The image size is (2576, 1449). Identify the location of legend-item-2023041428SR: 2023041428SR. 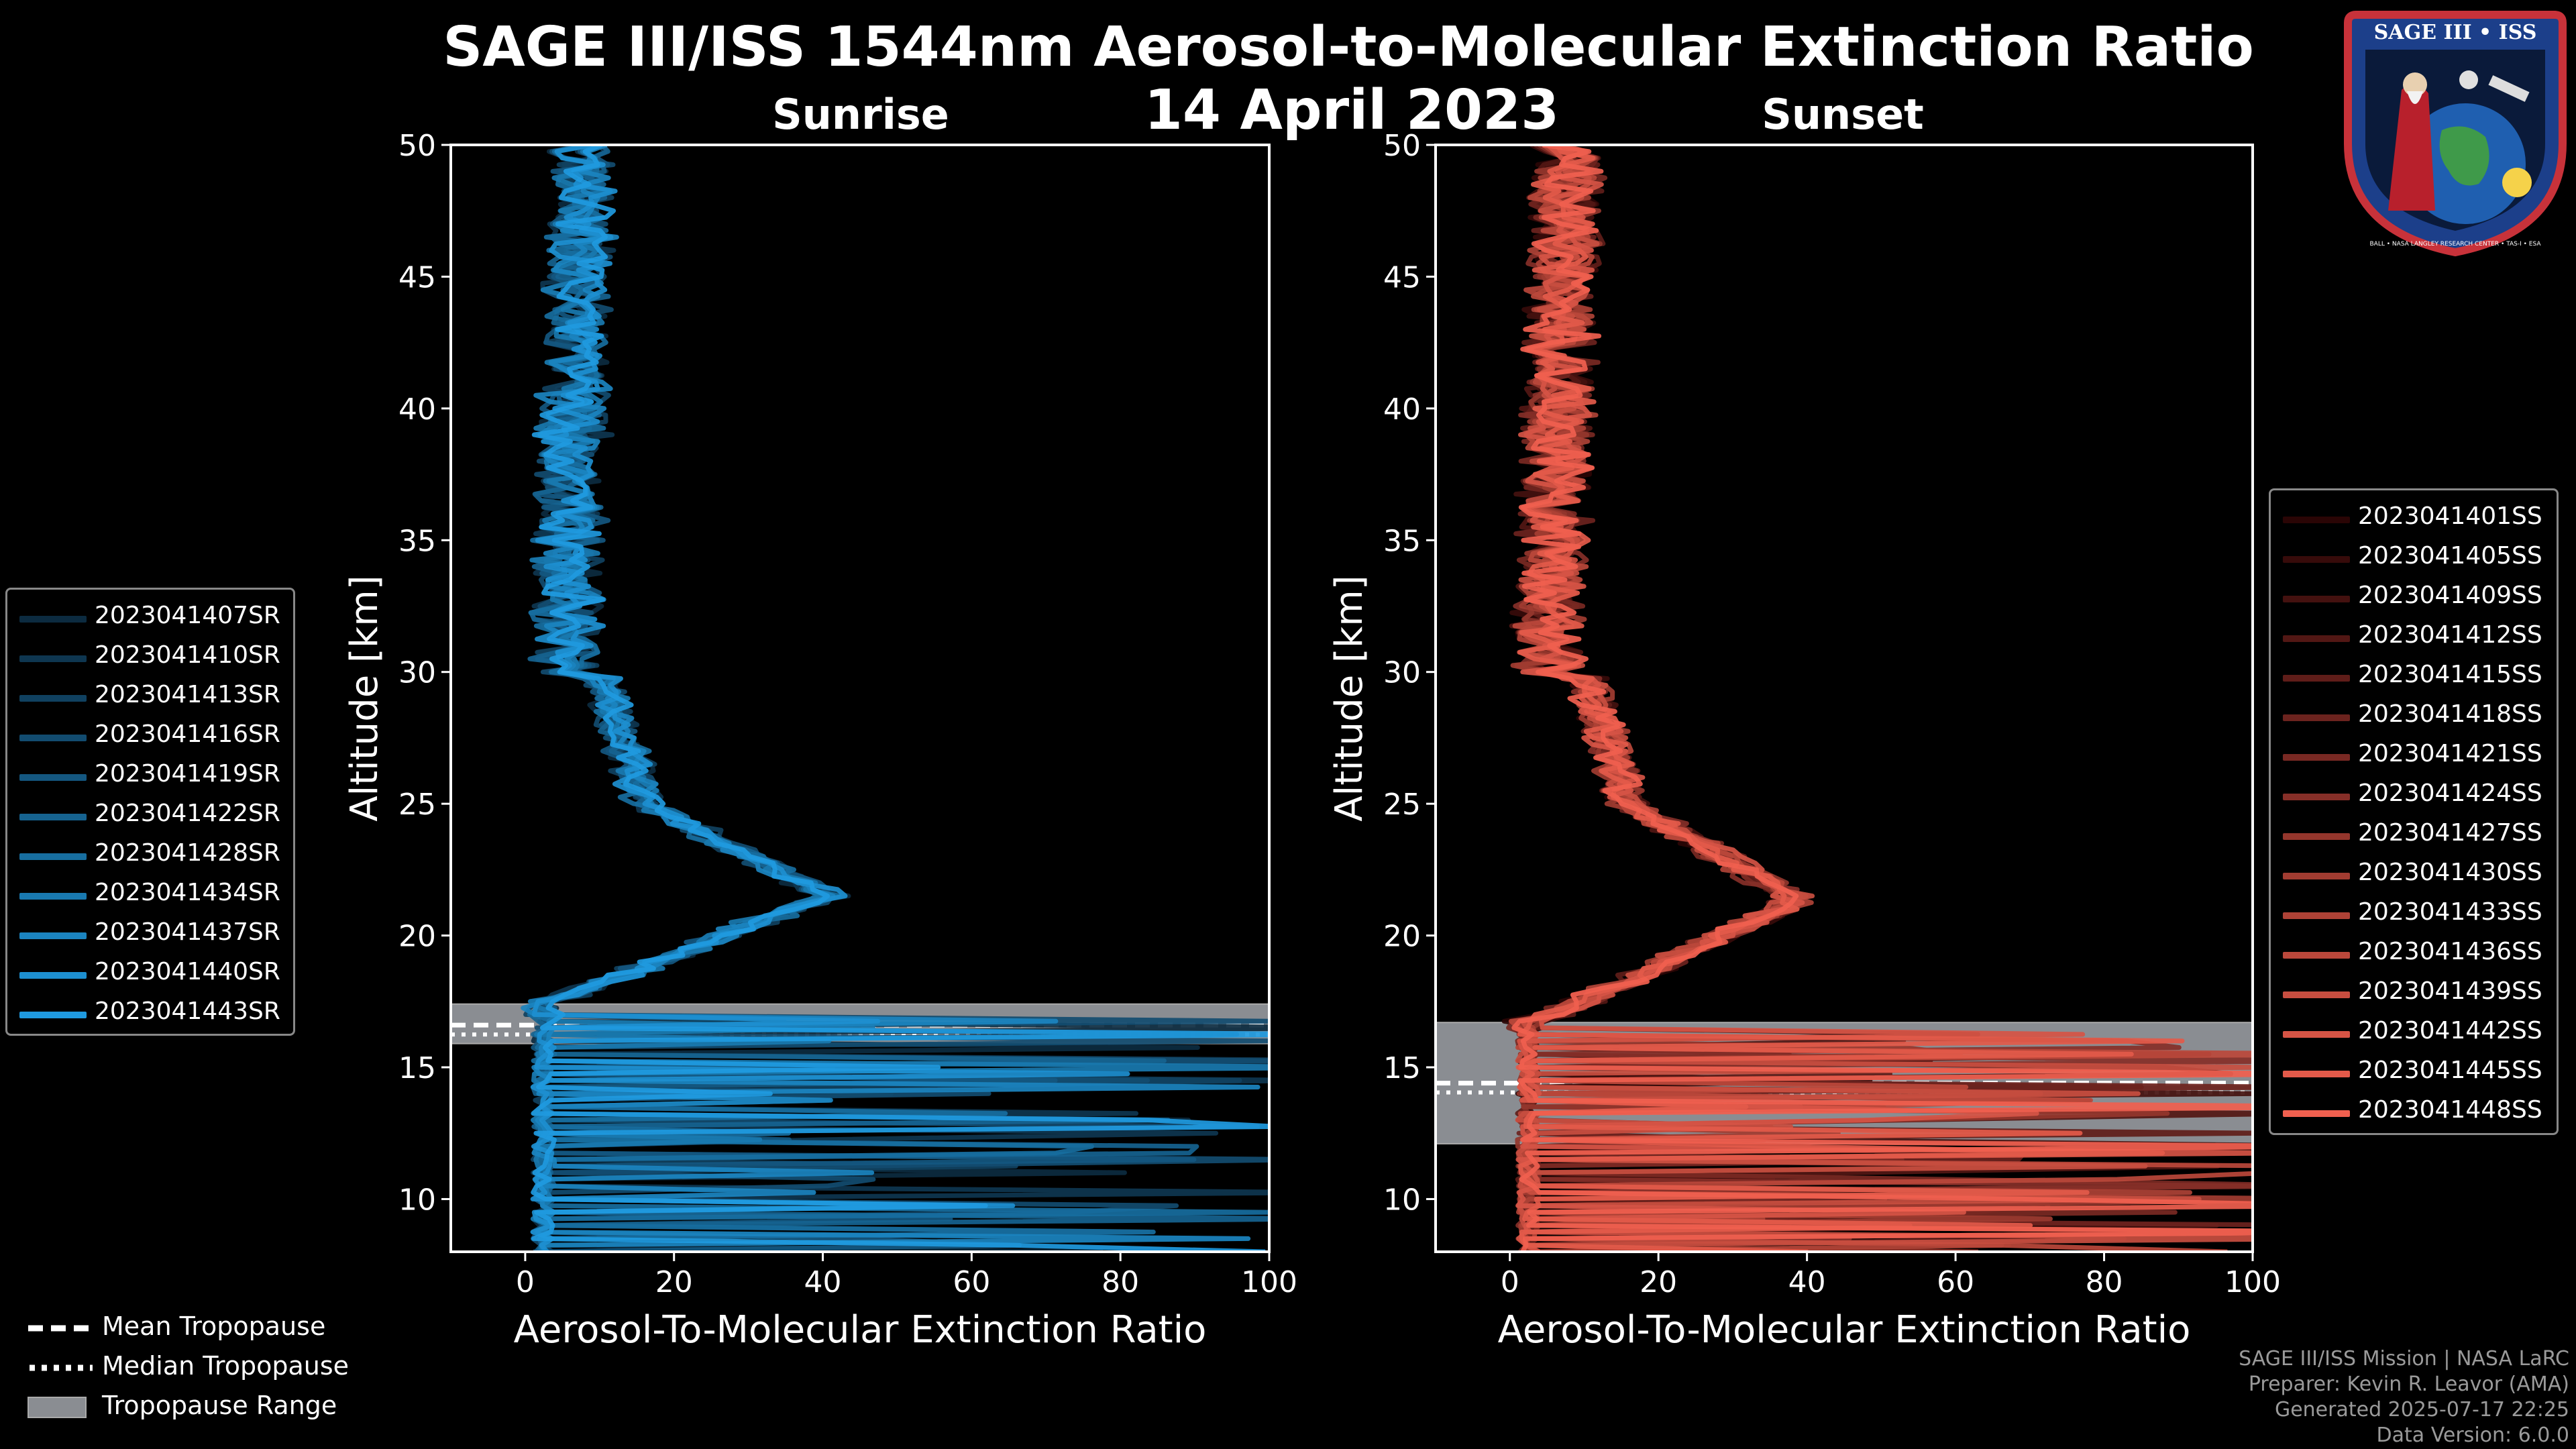
(150, 856).